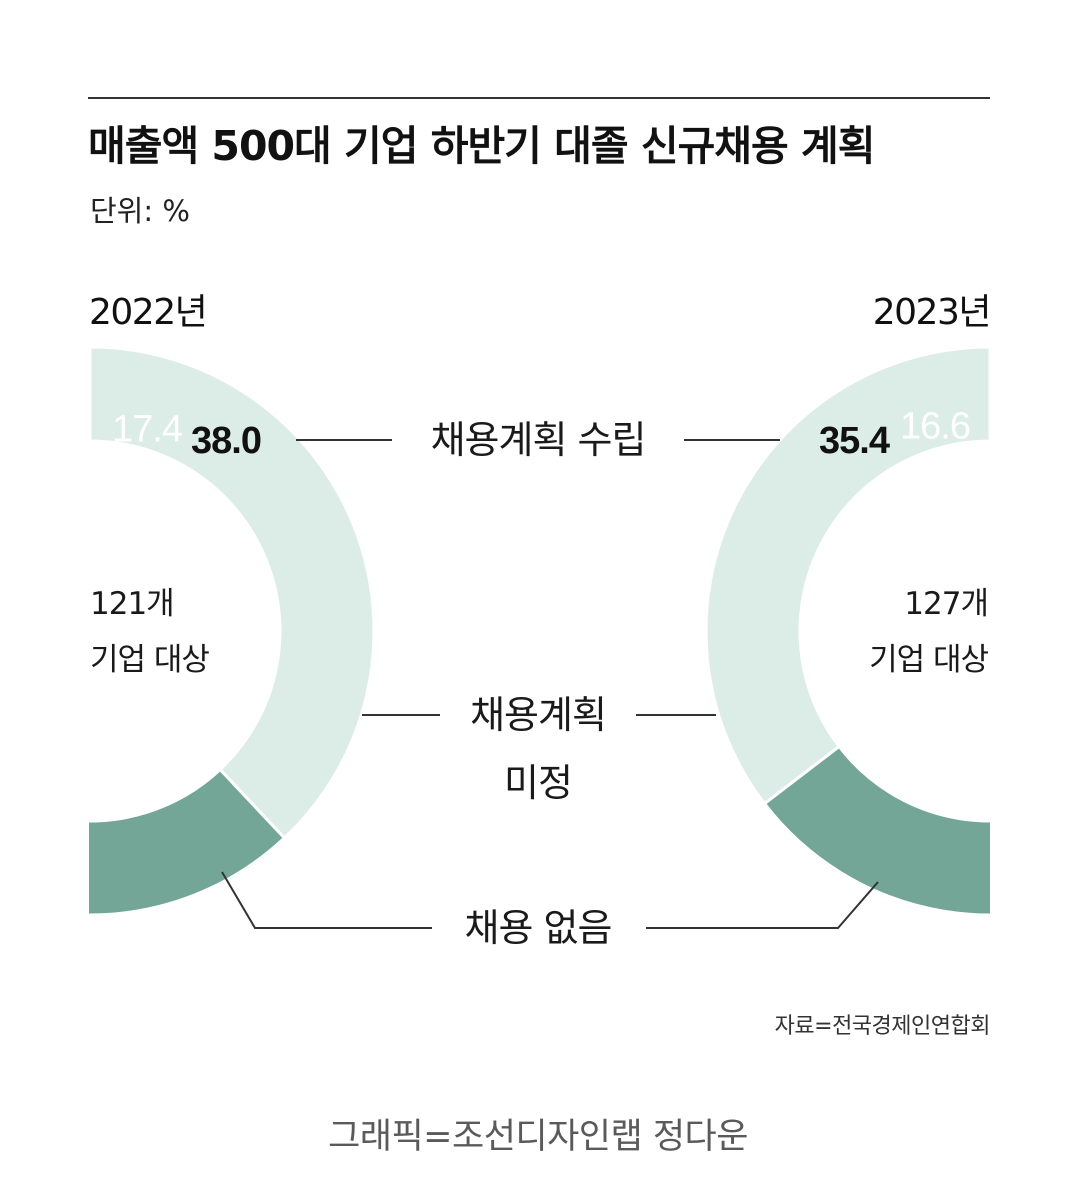 Image resolution: width=1076 pixels, height=1177 pixels. Describe the element at coordinates (932, 312) in the screenshot. I see `year-label-2023: 2023년` at that location.